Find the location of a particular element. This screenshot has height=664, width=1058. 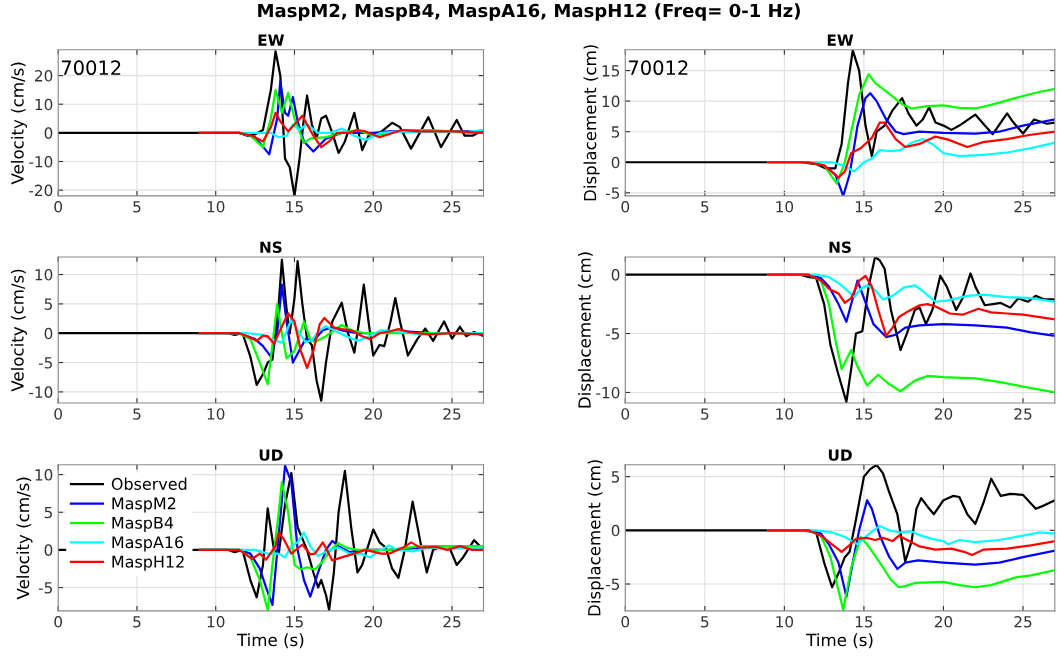

y-tick-label: 15 is located at coordinates (611, 71).